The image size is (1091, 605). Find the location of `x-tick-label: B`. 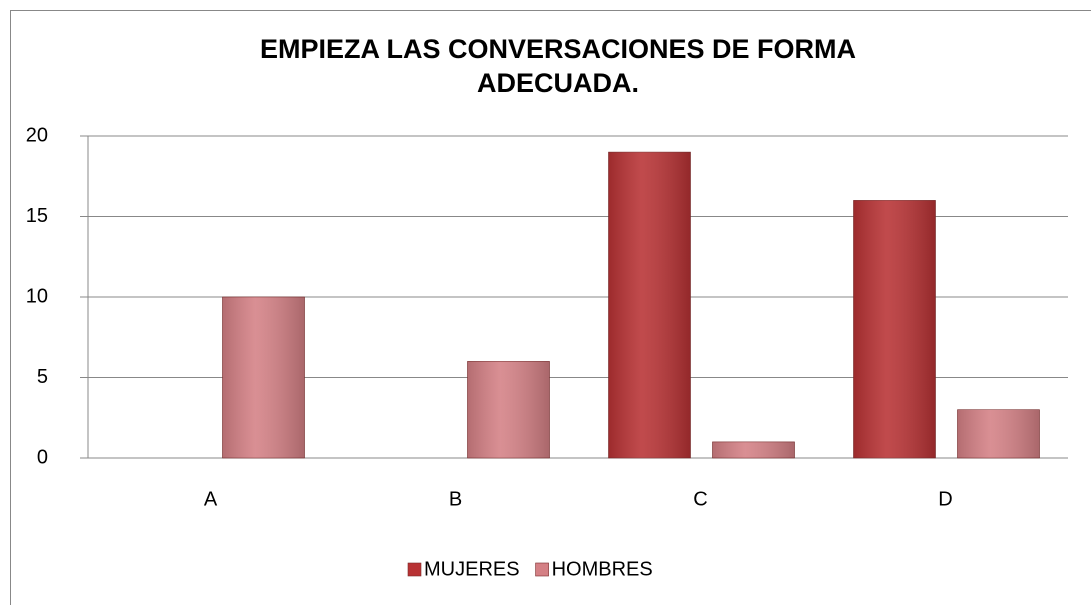

x-tick-label: B is located at coordinates (455, 499).